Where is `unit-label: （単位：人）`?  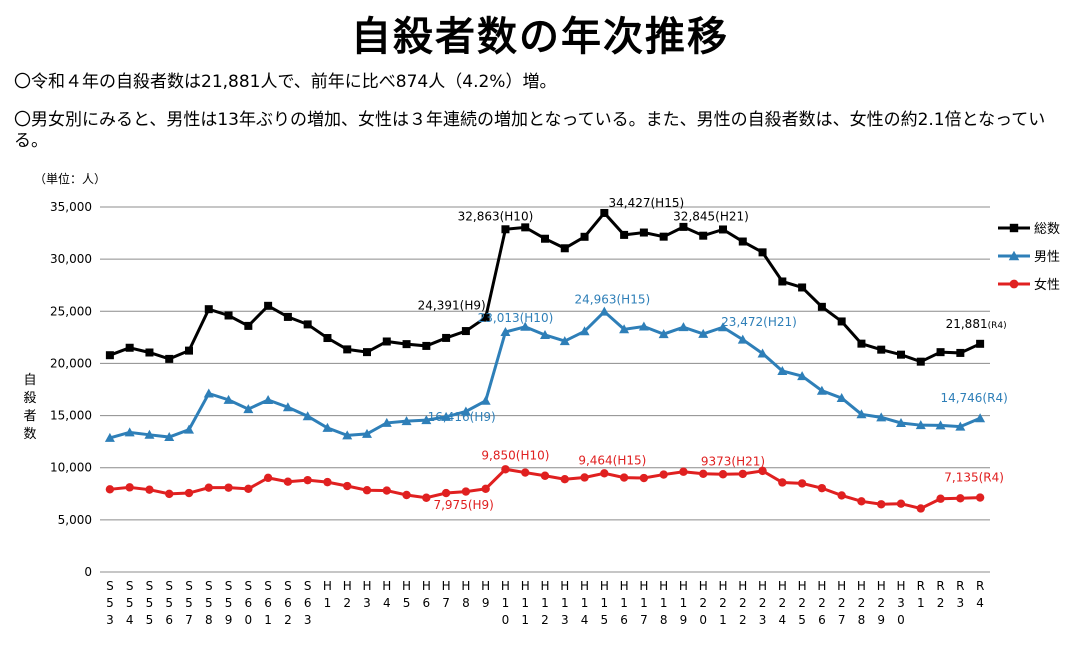
unit-label: （単位：人） is located at coordinates (70, 179).